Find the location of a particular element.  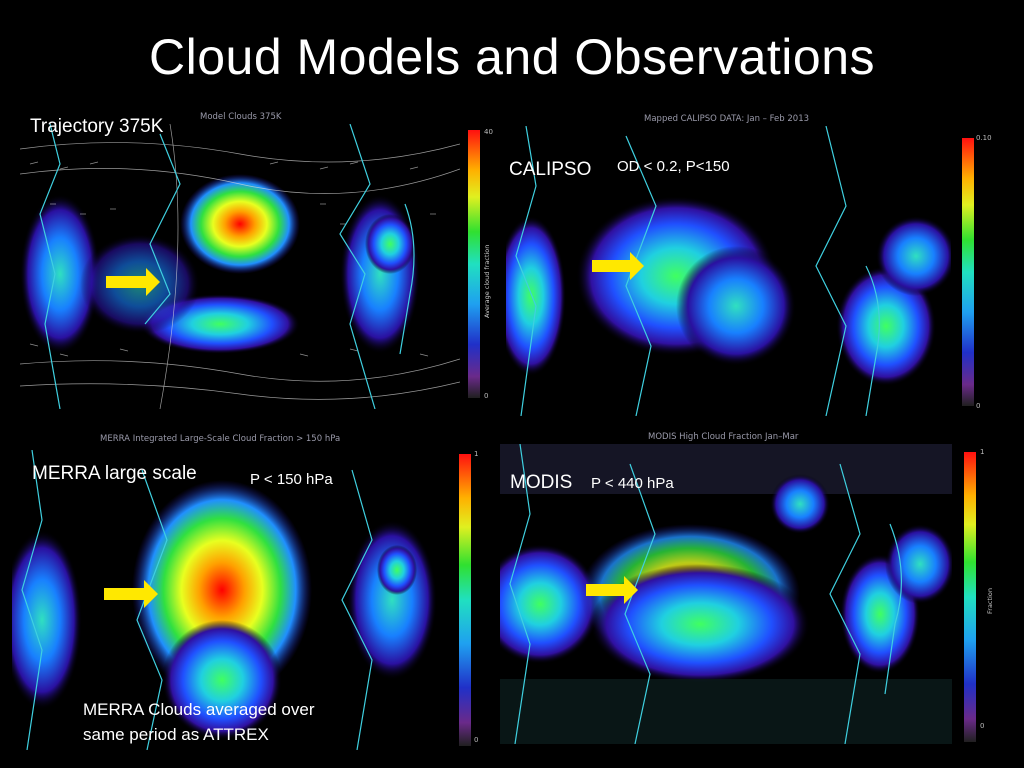

merra-colorbar-min: 0 is located at coordinates (476, 740).